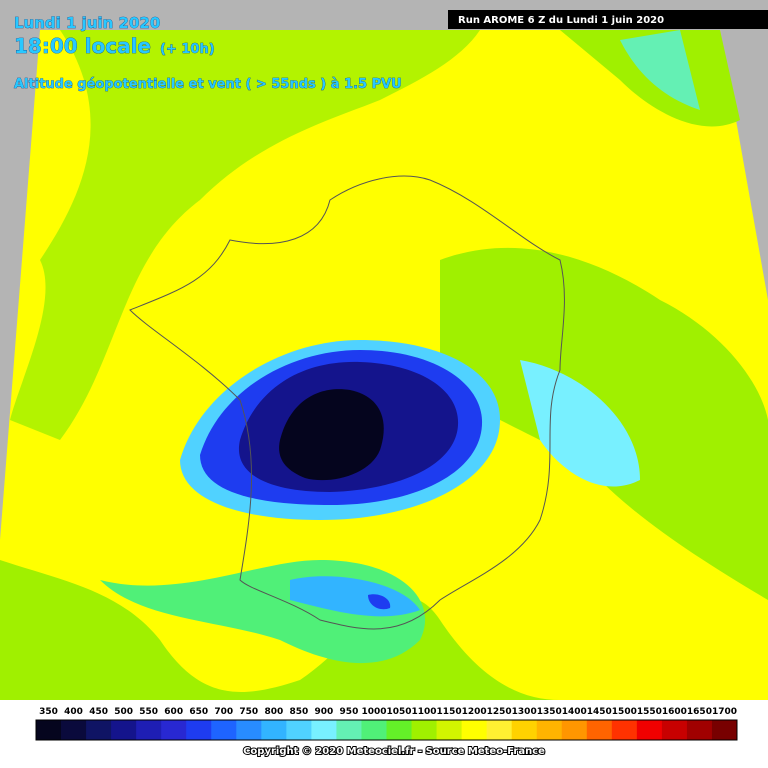  I want to click on legend-frame, so click(386, 730).